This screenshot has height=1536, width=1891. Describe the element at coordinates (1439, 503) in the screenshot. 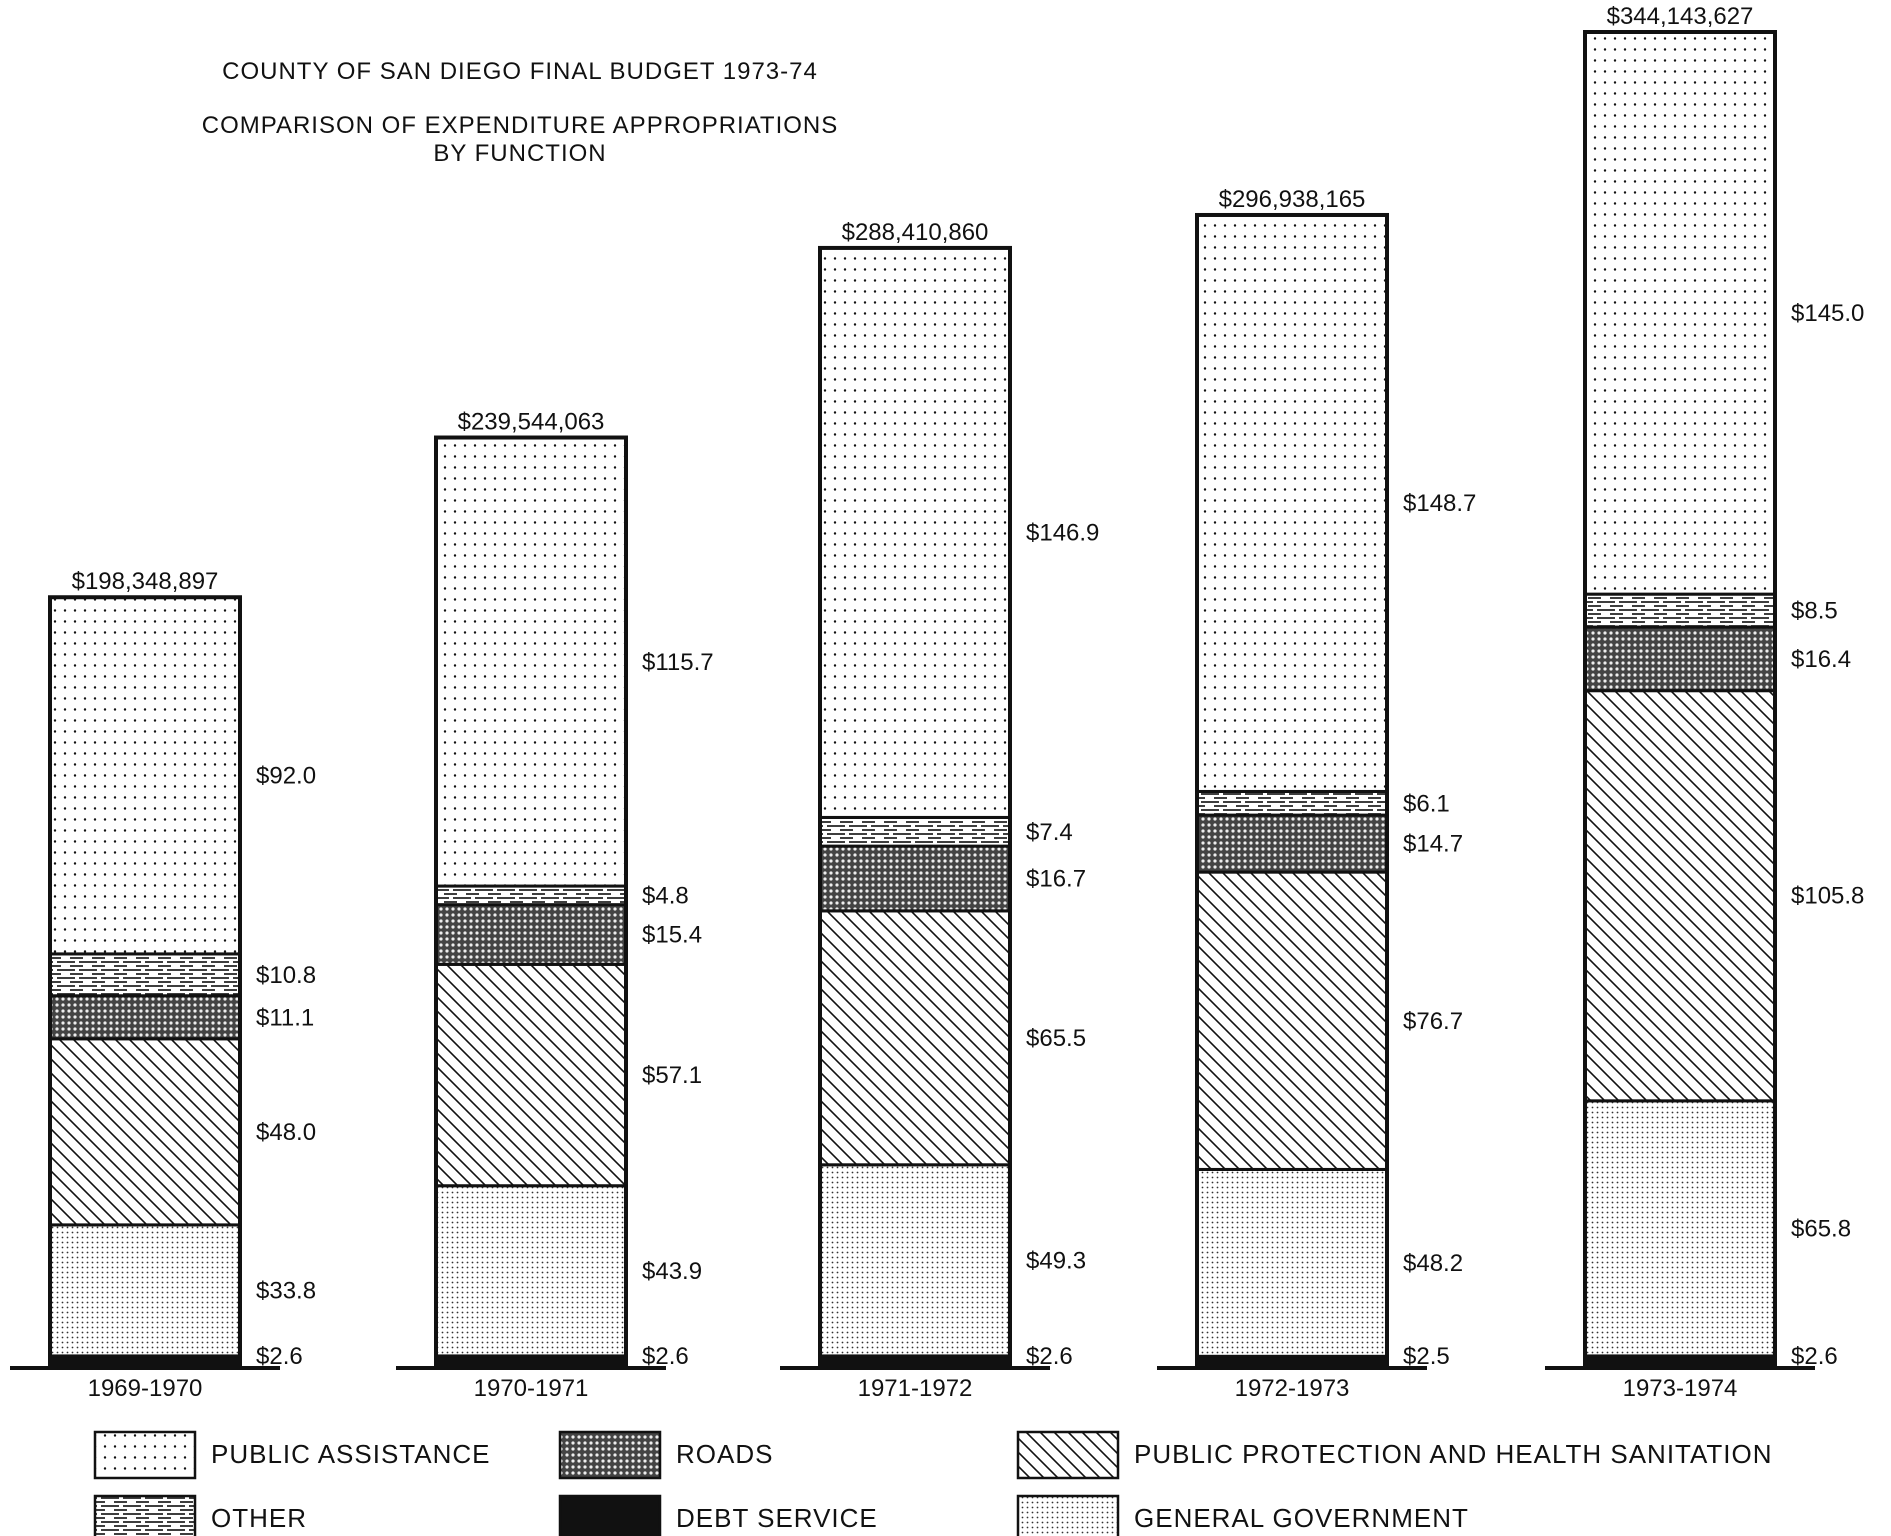

I see `value-label-public-assistance-1972-1973: $148.7` at that location.